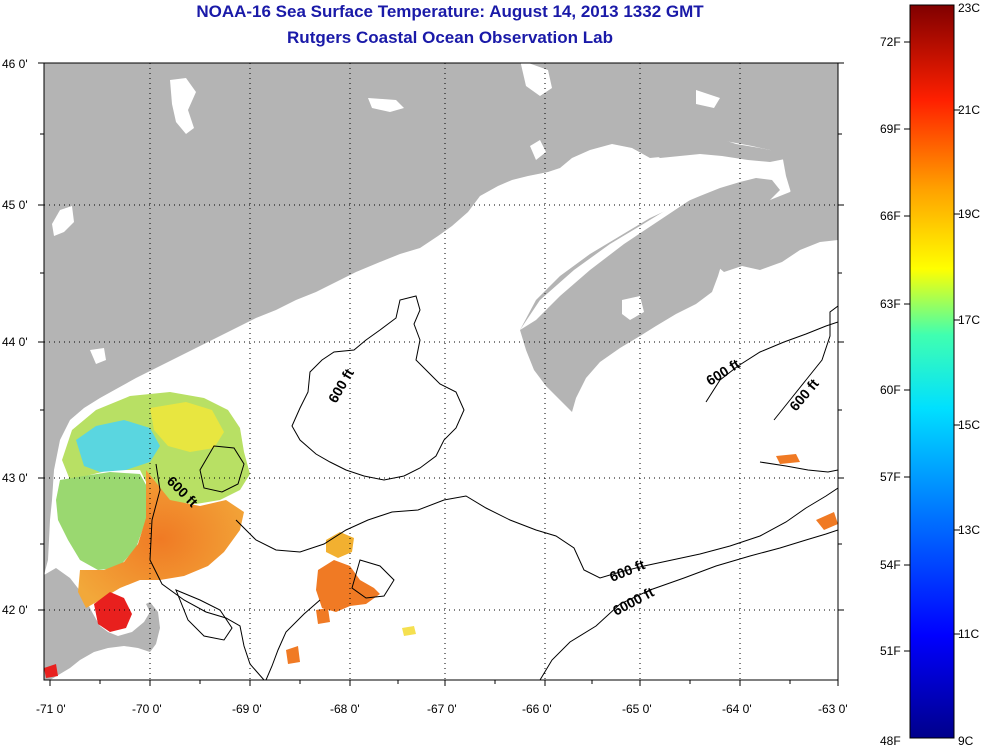 This screenshot has width=984, height=754. Describe the element at coordinates (798, 467) in the screenshot. I see `contour-600ft-east2` at that location.